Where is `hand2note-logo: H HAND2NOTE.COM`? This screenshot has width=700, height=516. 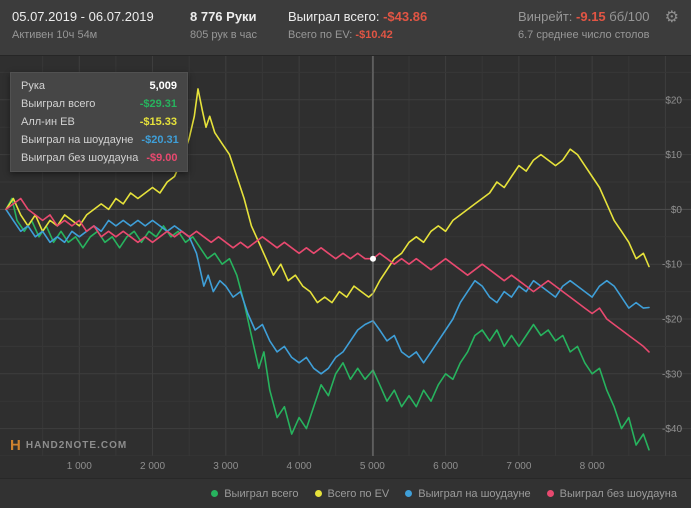 hand2note-logo: H HAND2NOTE.COM is located at coordinates (68, 445).